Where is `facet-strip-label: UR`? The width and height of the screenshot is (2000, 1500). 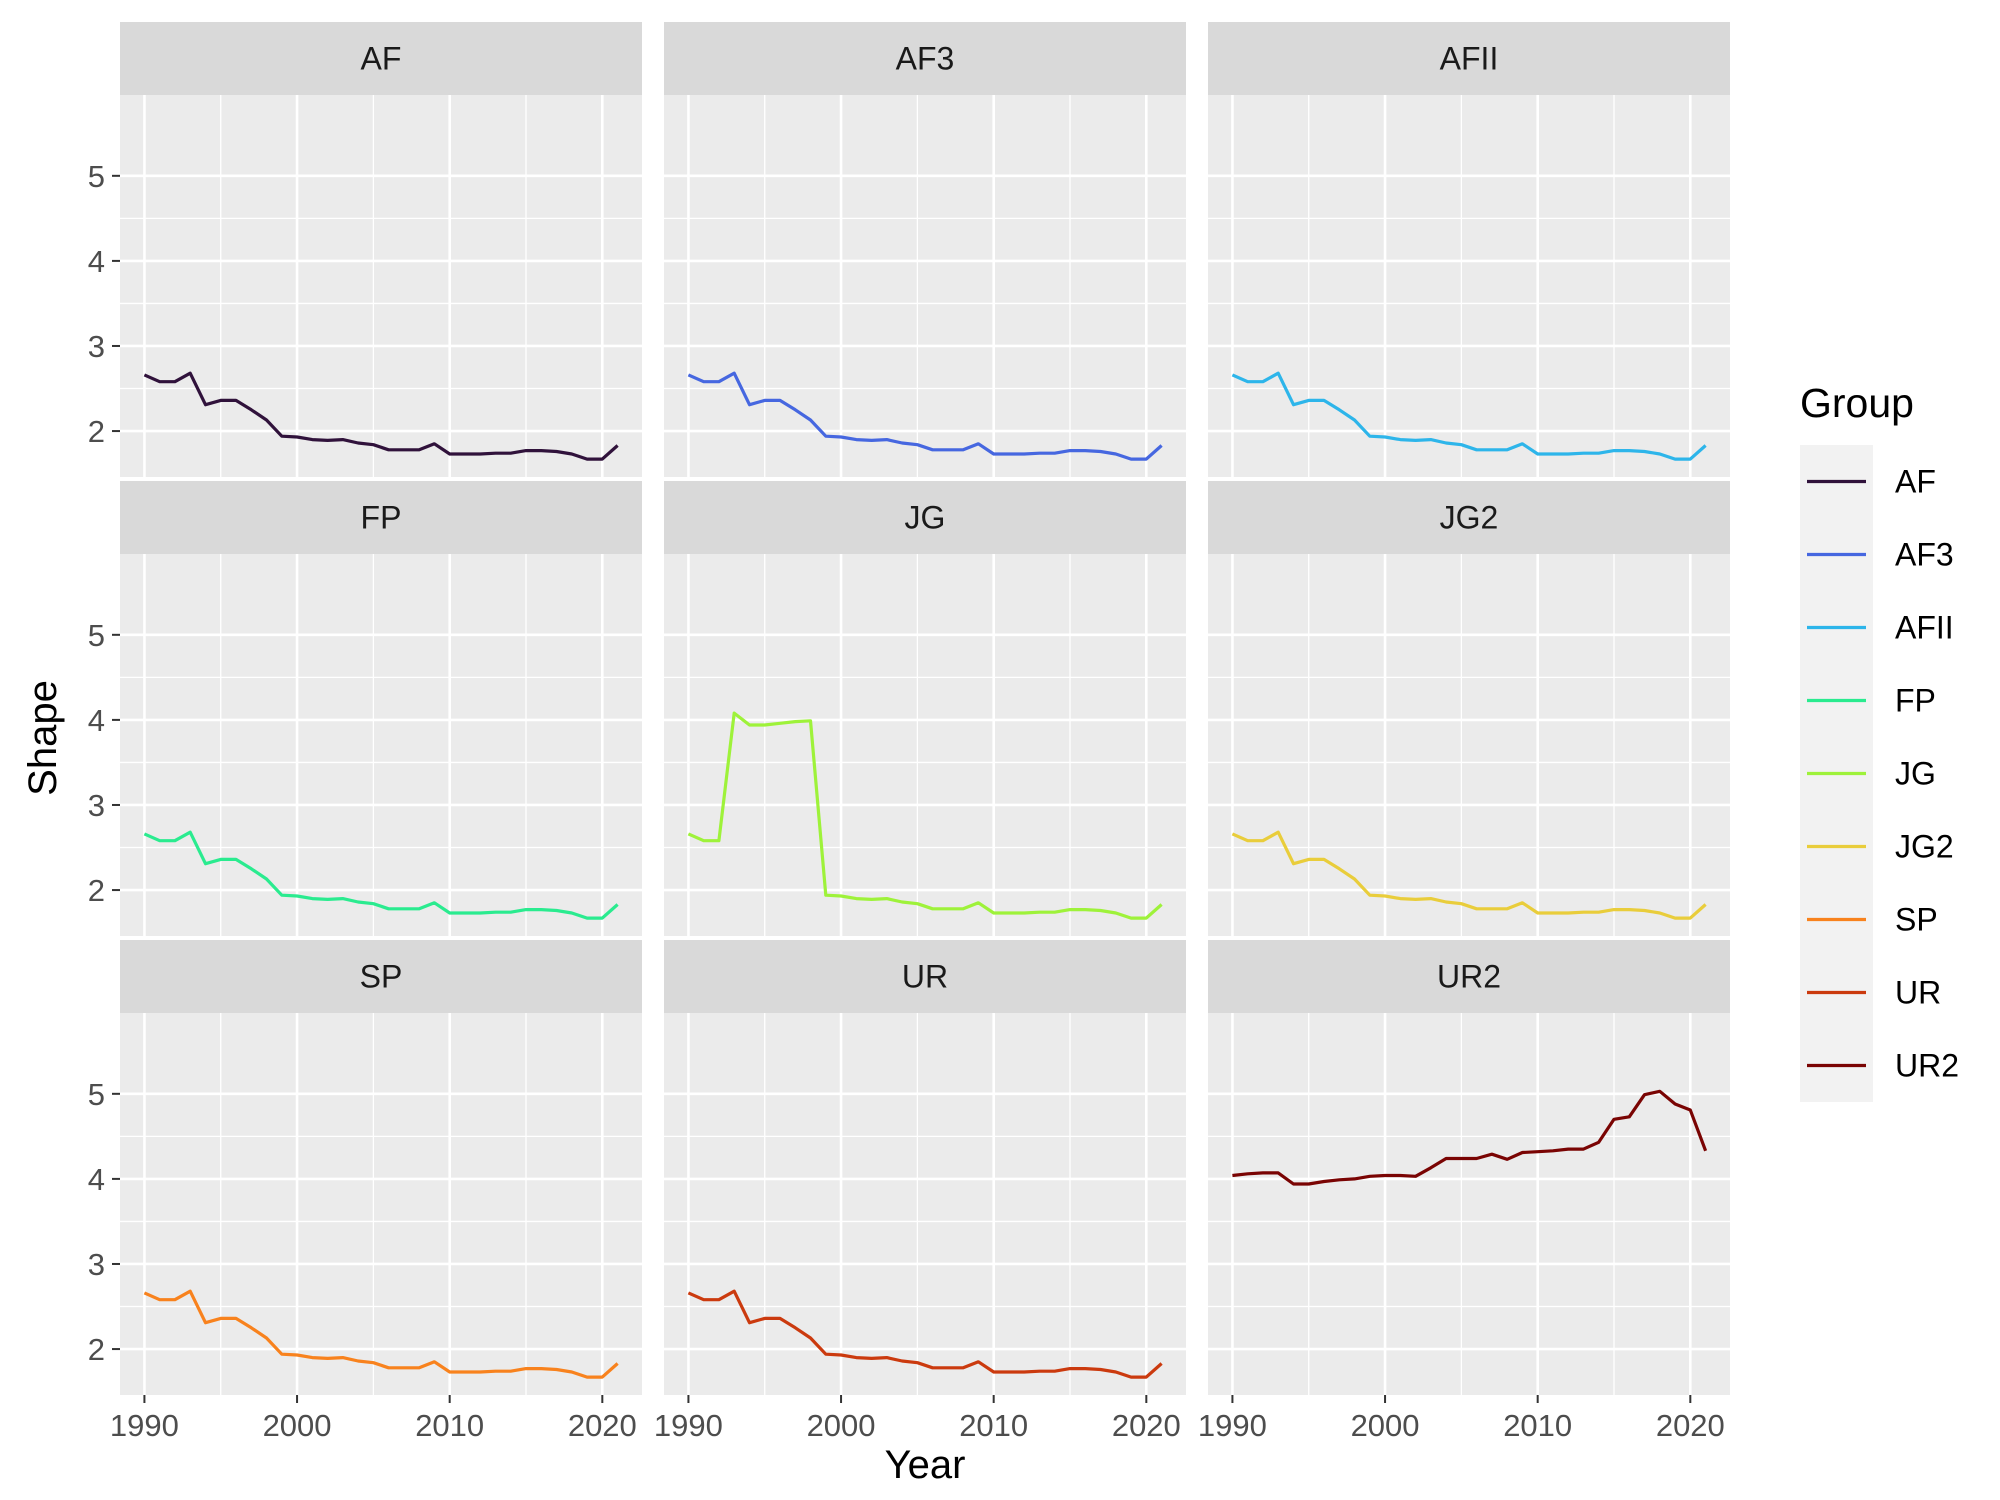 facet-strip-label: UR is located at coordinates (925, 977).